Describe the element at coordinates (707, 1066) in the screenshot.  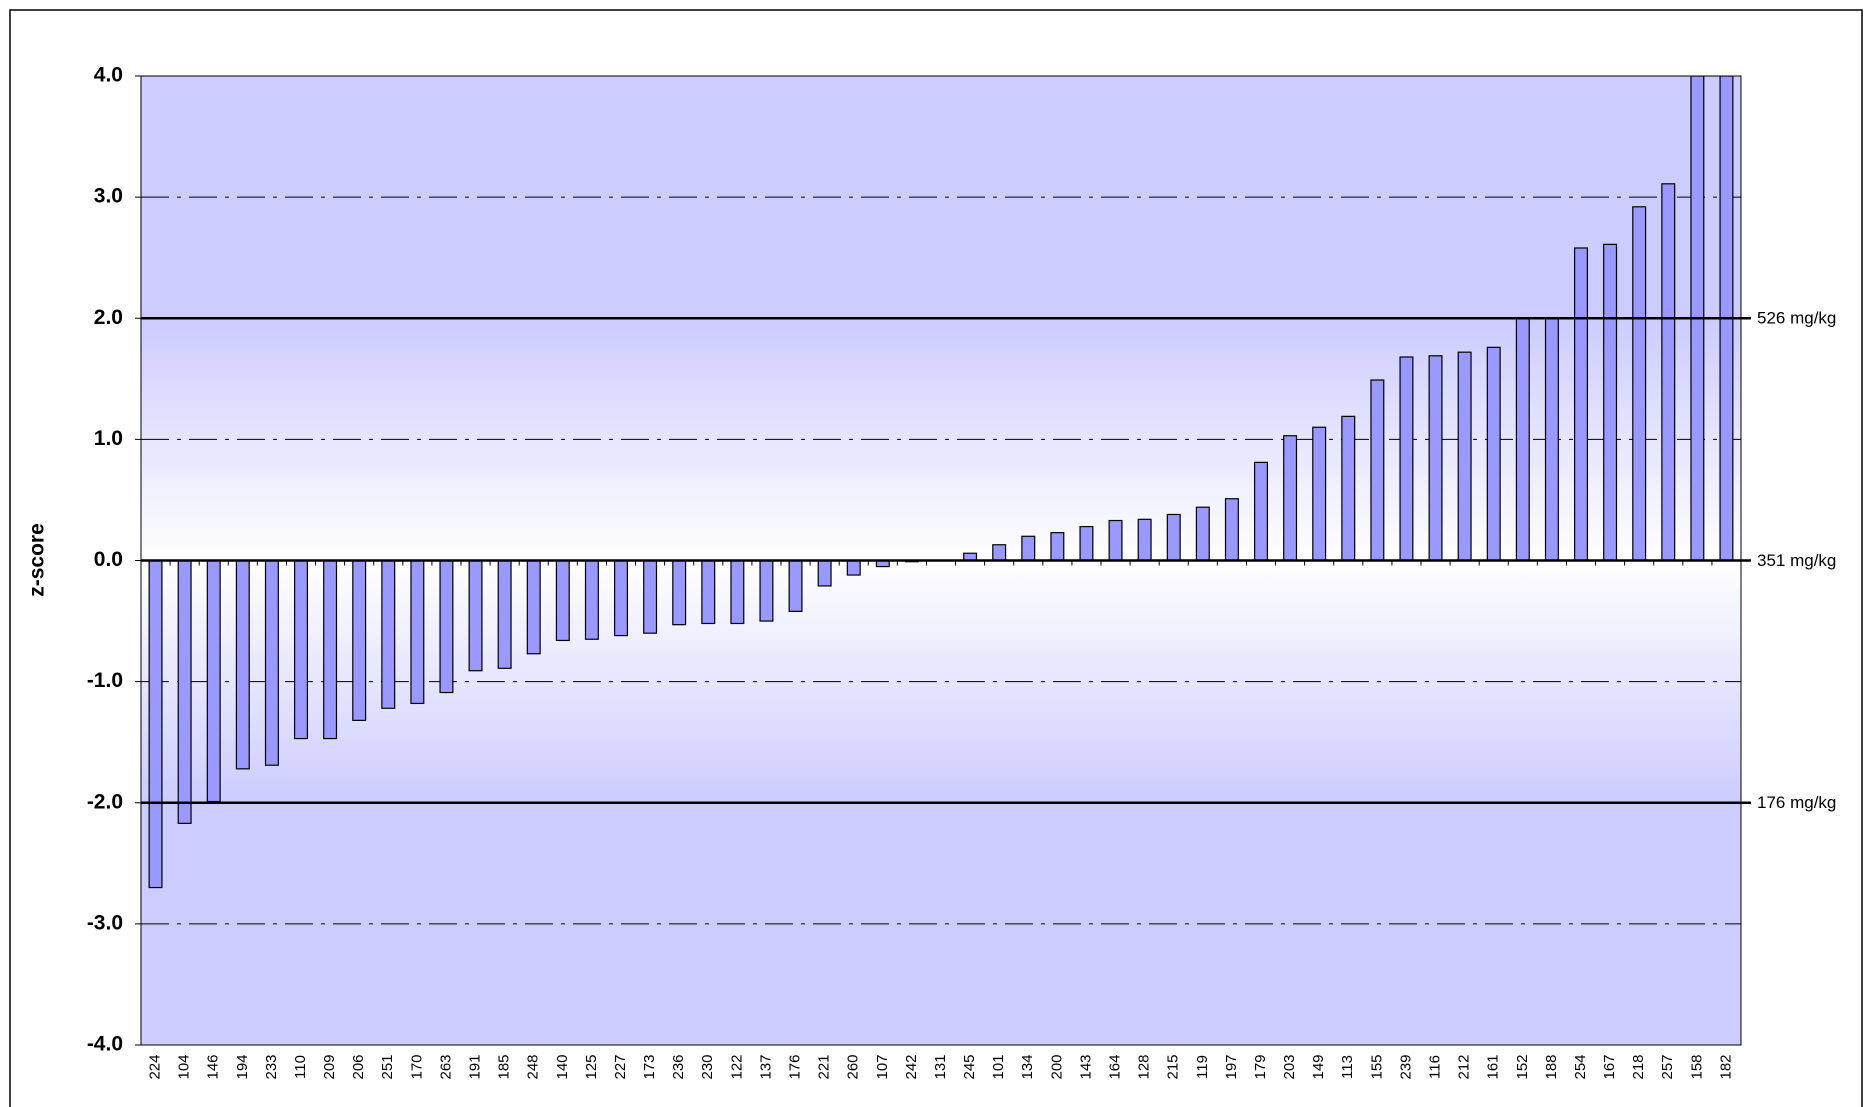
I see `x-tick-label: 230` at that location.